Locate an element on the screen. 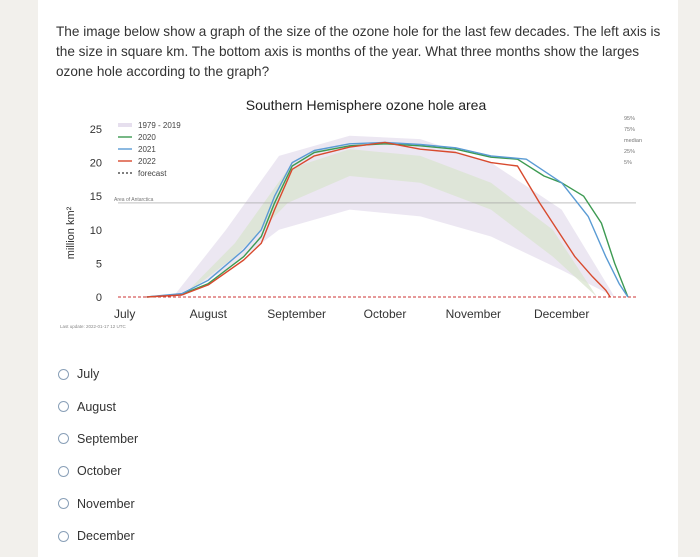 The height and width of the screenshot is (557, 700). percentile-label: 75% is located at coordinates (629, 130).